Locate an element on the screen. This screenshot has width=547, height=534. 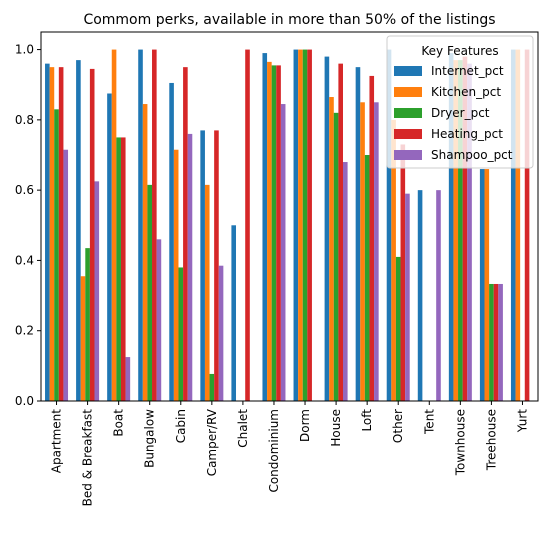
x-tick-label: House is located at coordinates (336, 428).